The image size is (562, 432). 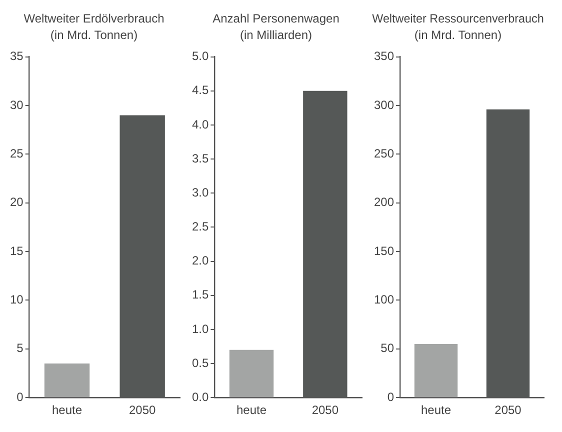 I want to click on y-tick-label: 1.0, so click(x=200, y=329).